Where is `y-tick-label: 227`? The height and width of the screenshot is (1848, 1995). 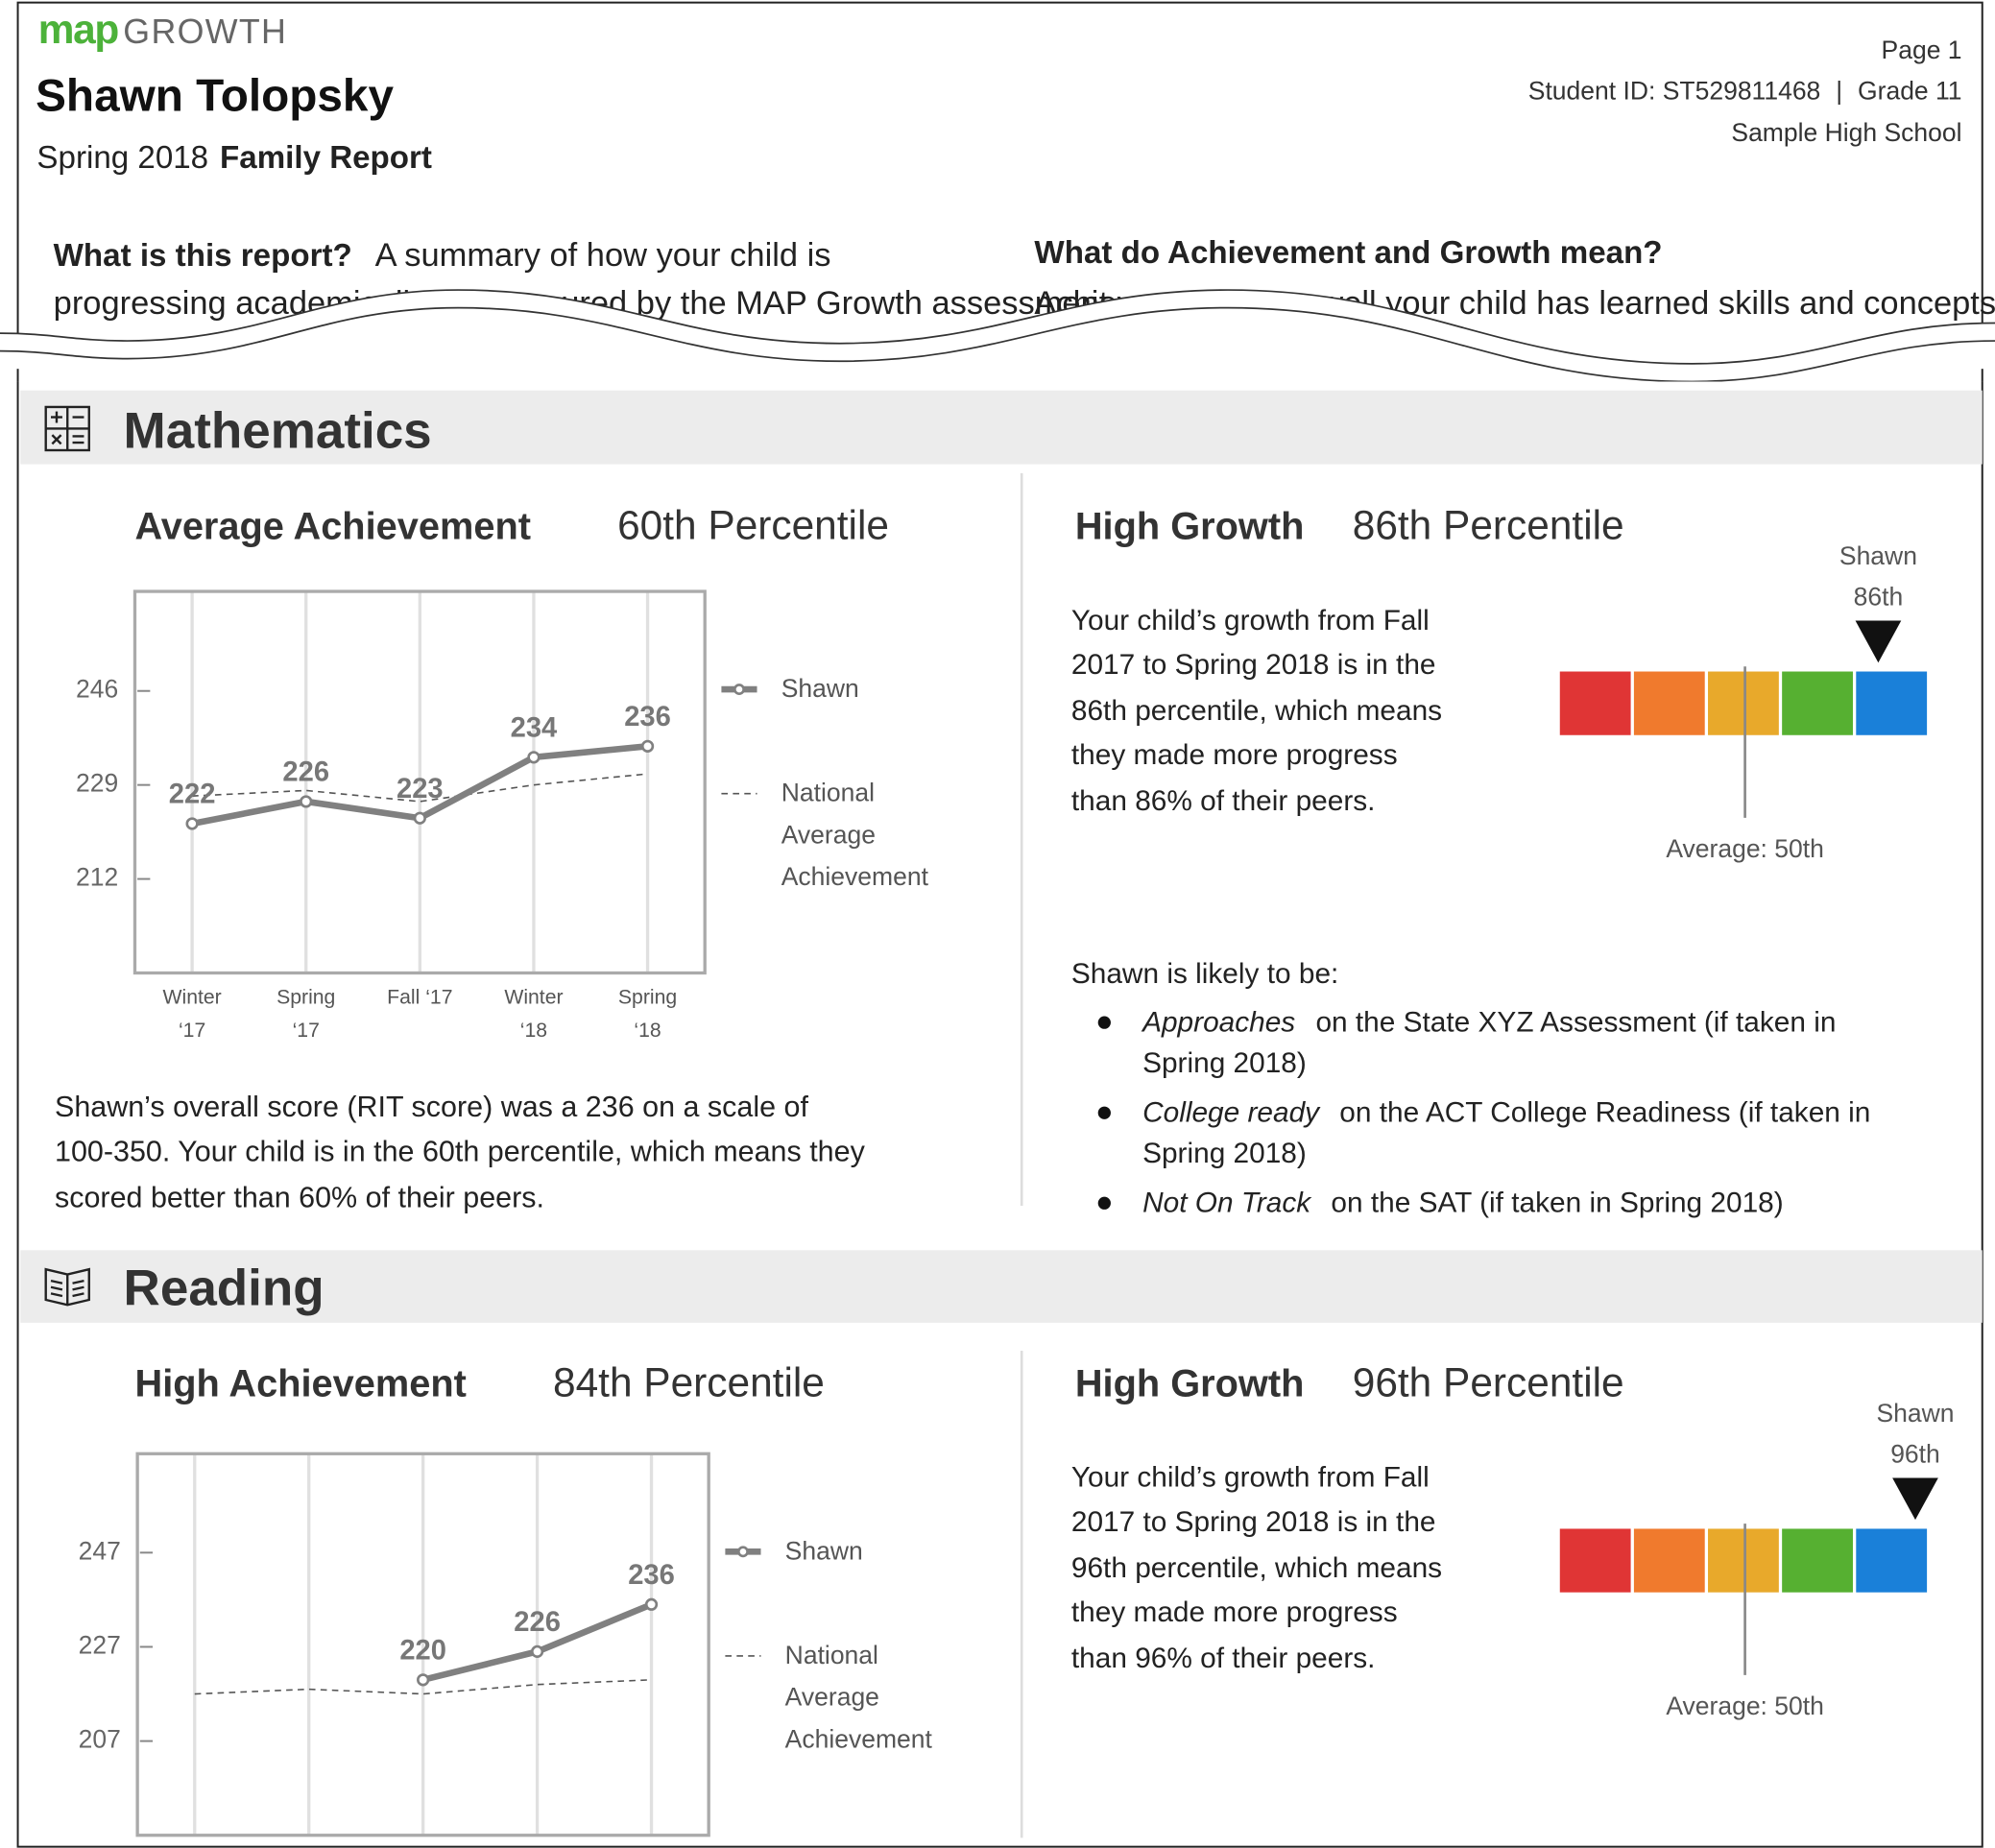 y-tick-label: 227 is located at coordinates (100, 1644).